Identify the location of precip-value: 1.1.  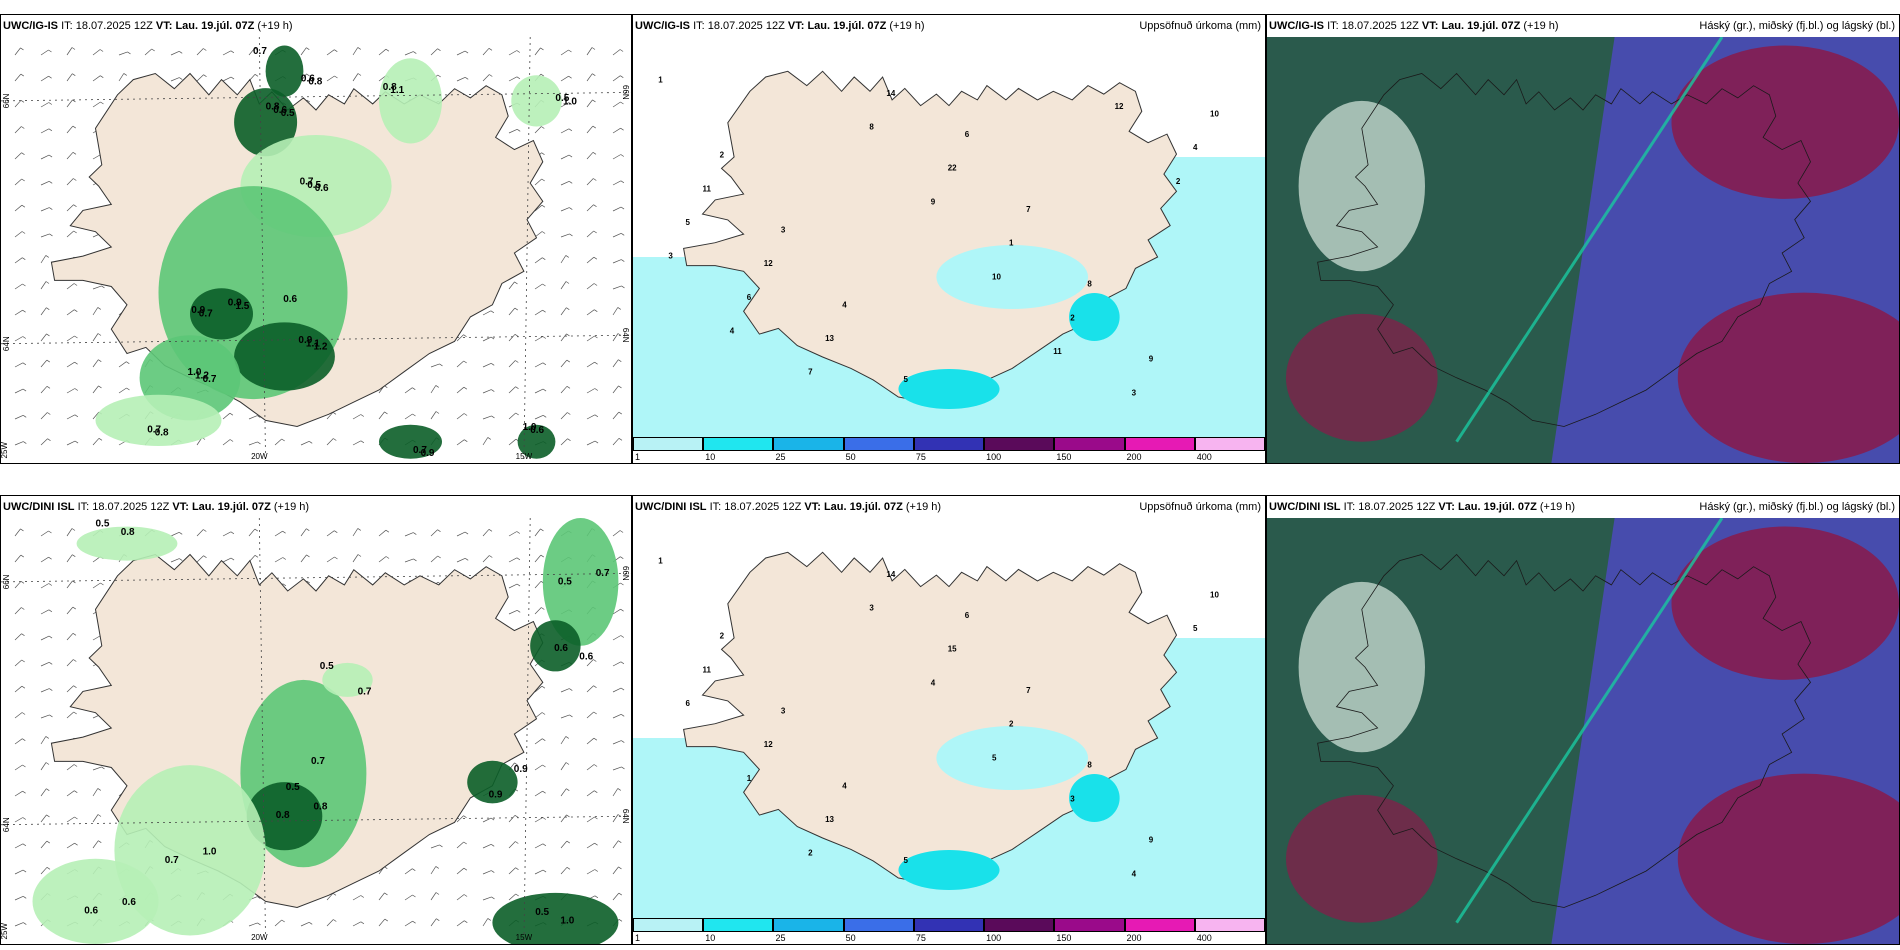
(313, 343).